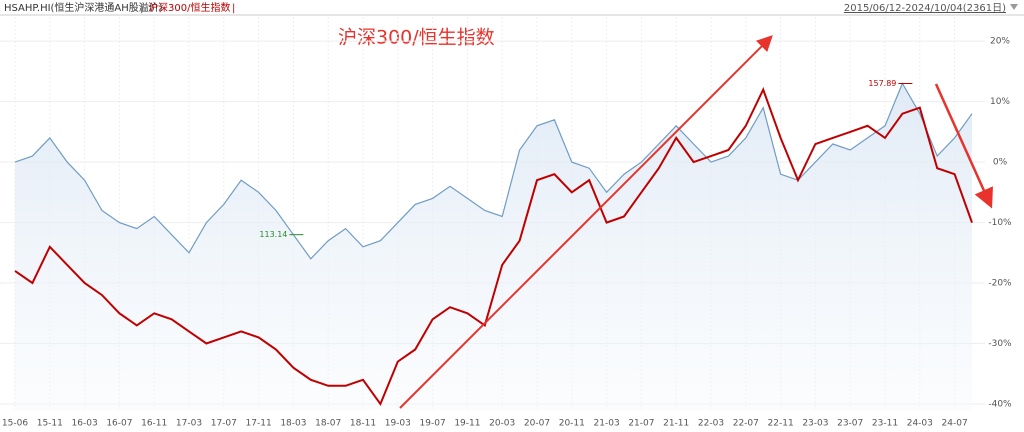  What do you see at coordinates (273, 234) in the screenshot?
I see `annotation: 113.14` at bounding box center [273, 234].